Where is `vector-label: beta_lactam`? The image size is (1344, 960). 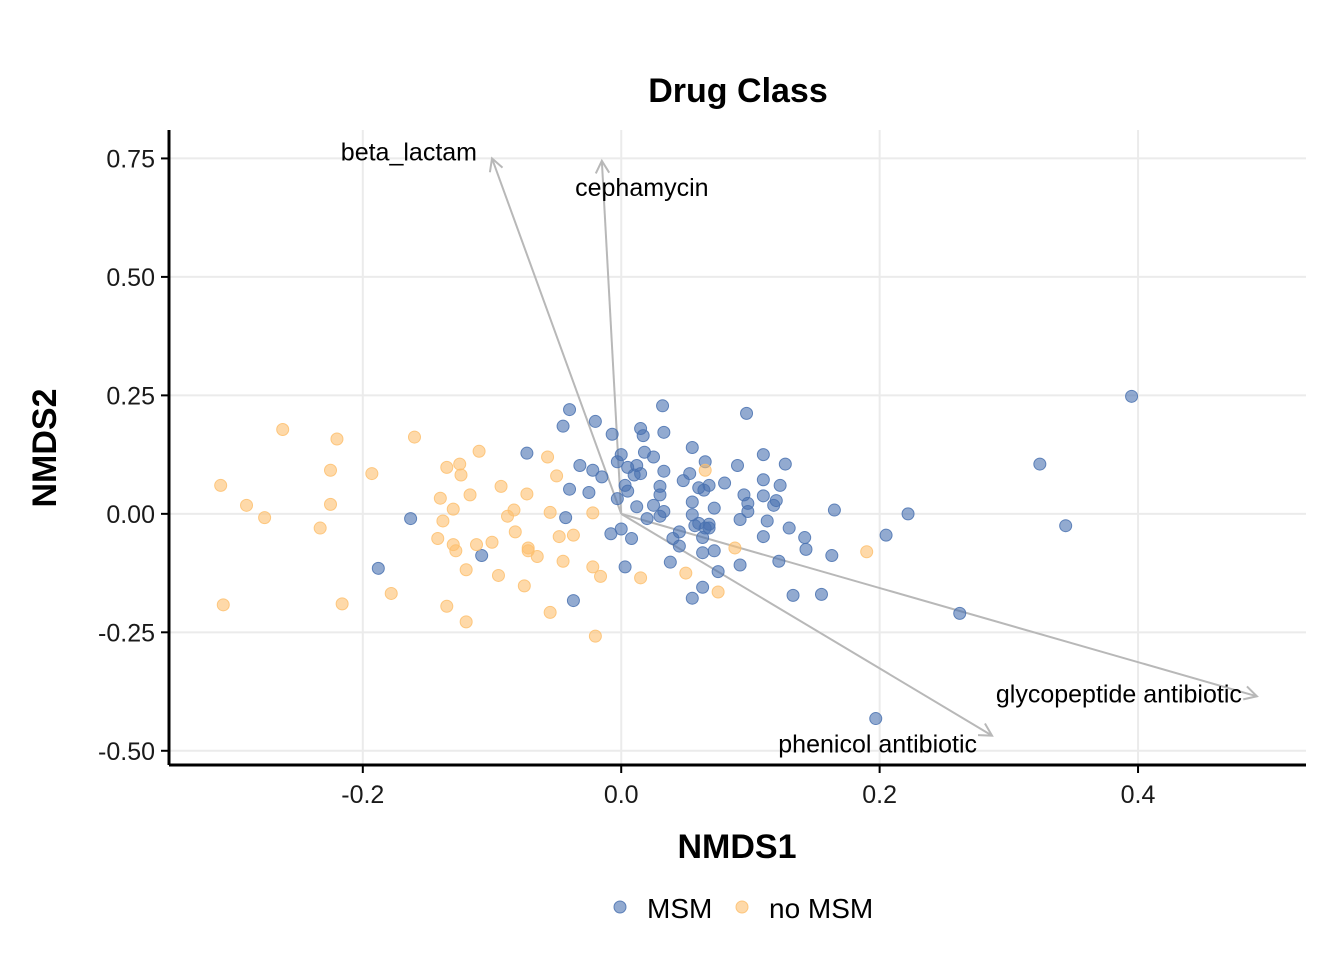
vector-label: beta_lactam is located at coordinates (409, 152).